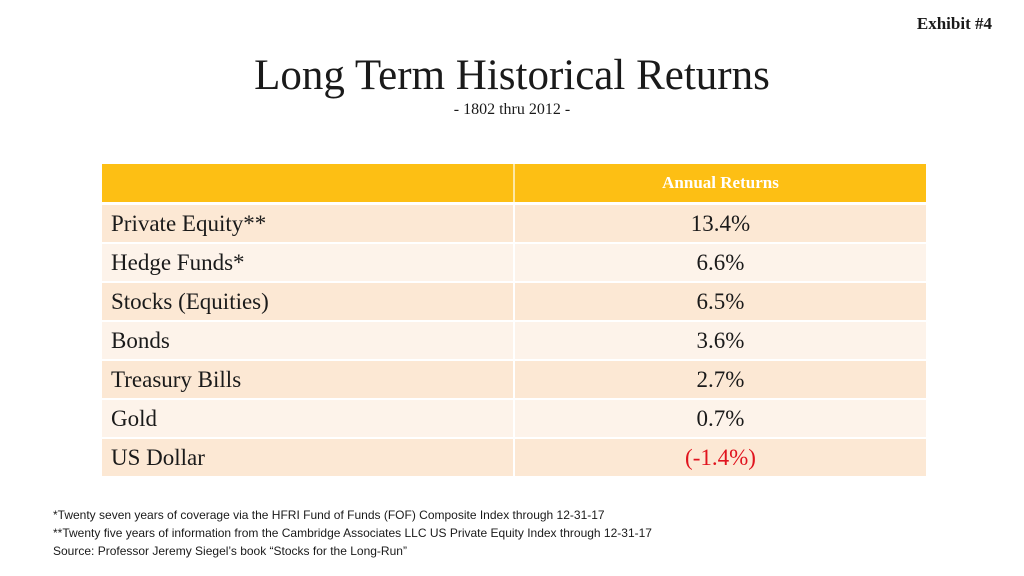 This screenshot has width=1024, height=576. I want to click on table-row: Hedge Funds* 6.6%, so click(514, 263).